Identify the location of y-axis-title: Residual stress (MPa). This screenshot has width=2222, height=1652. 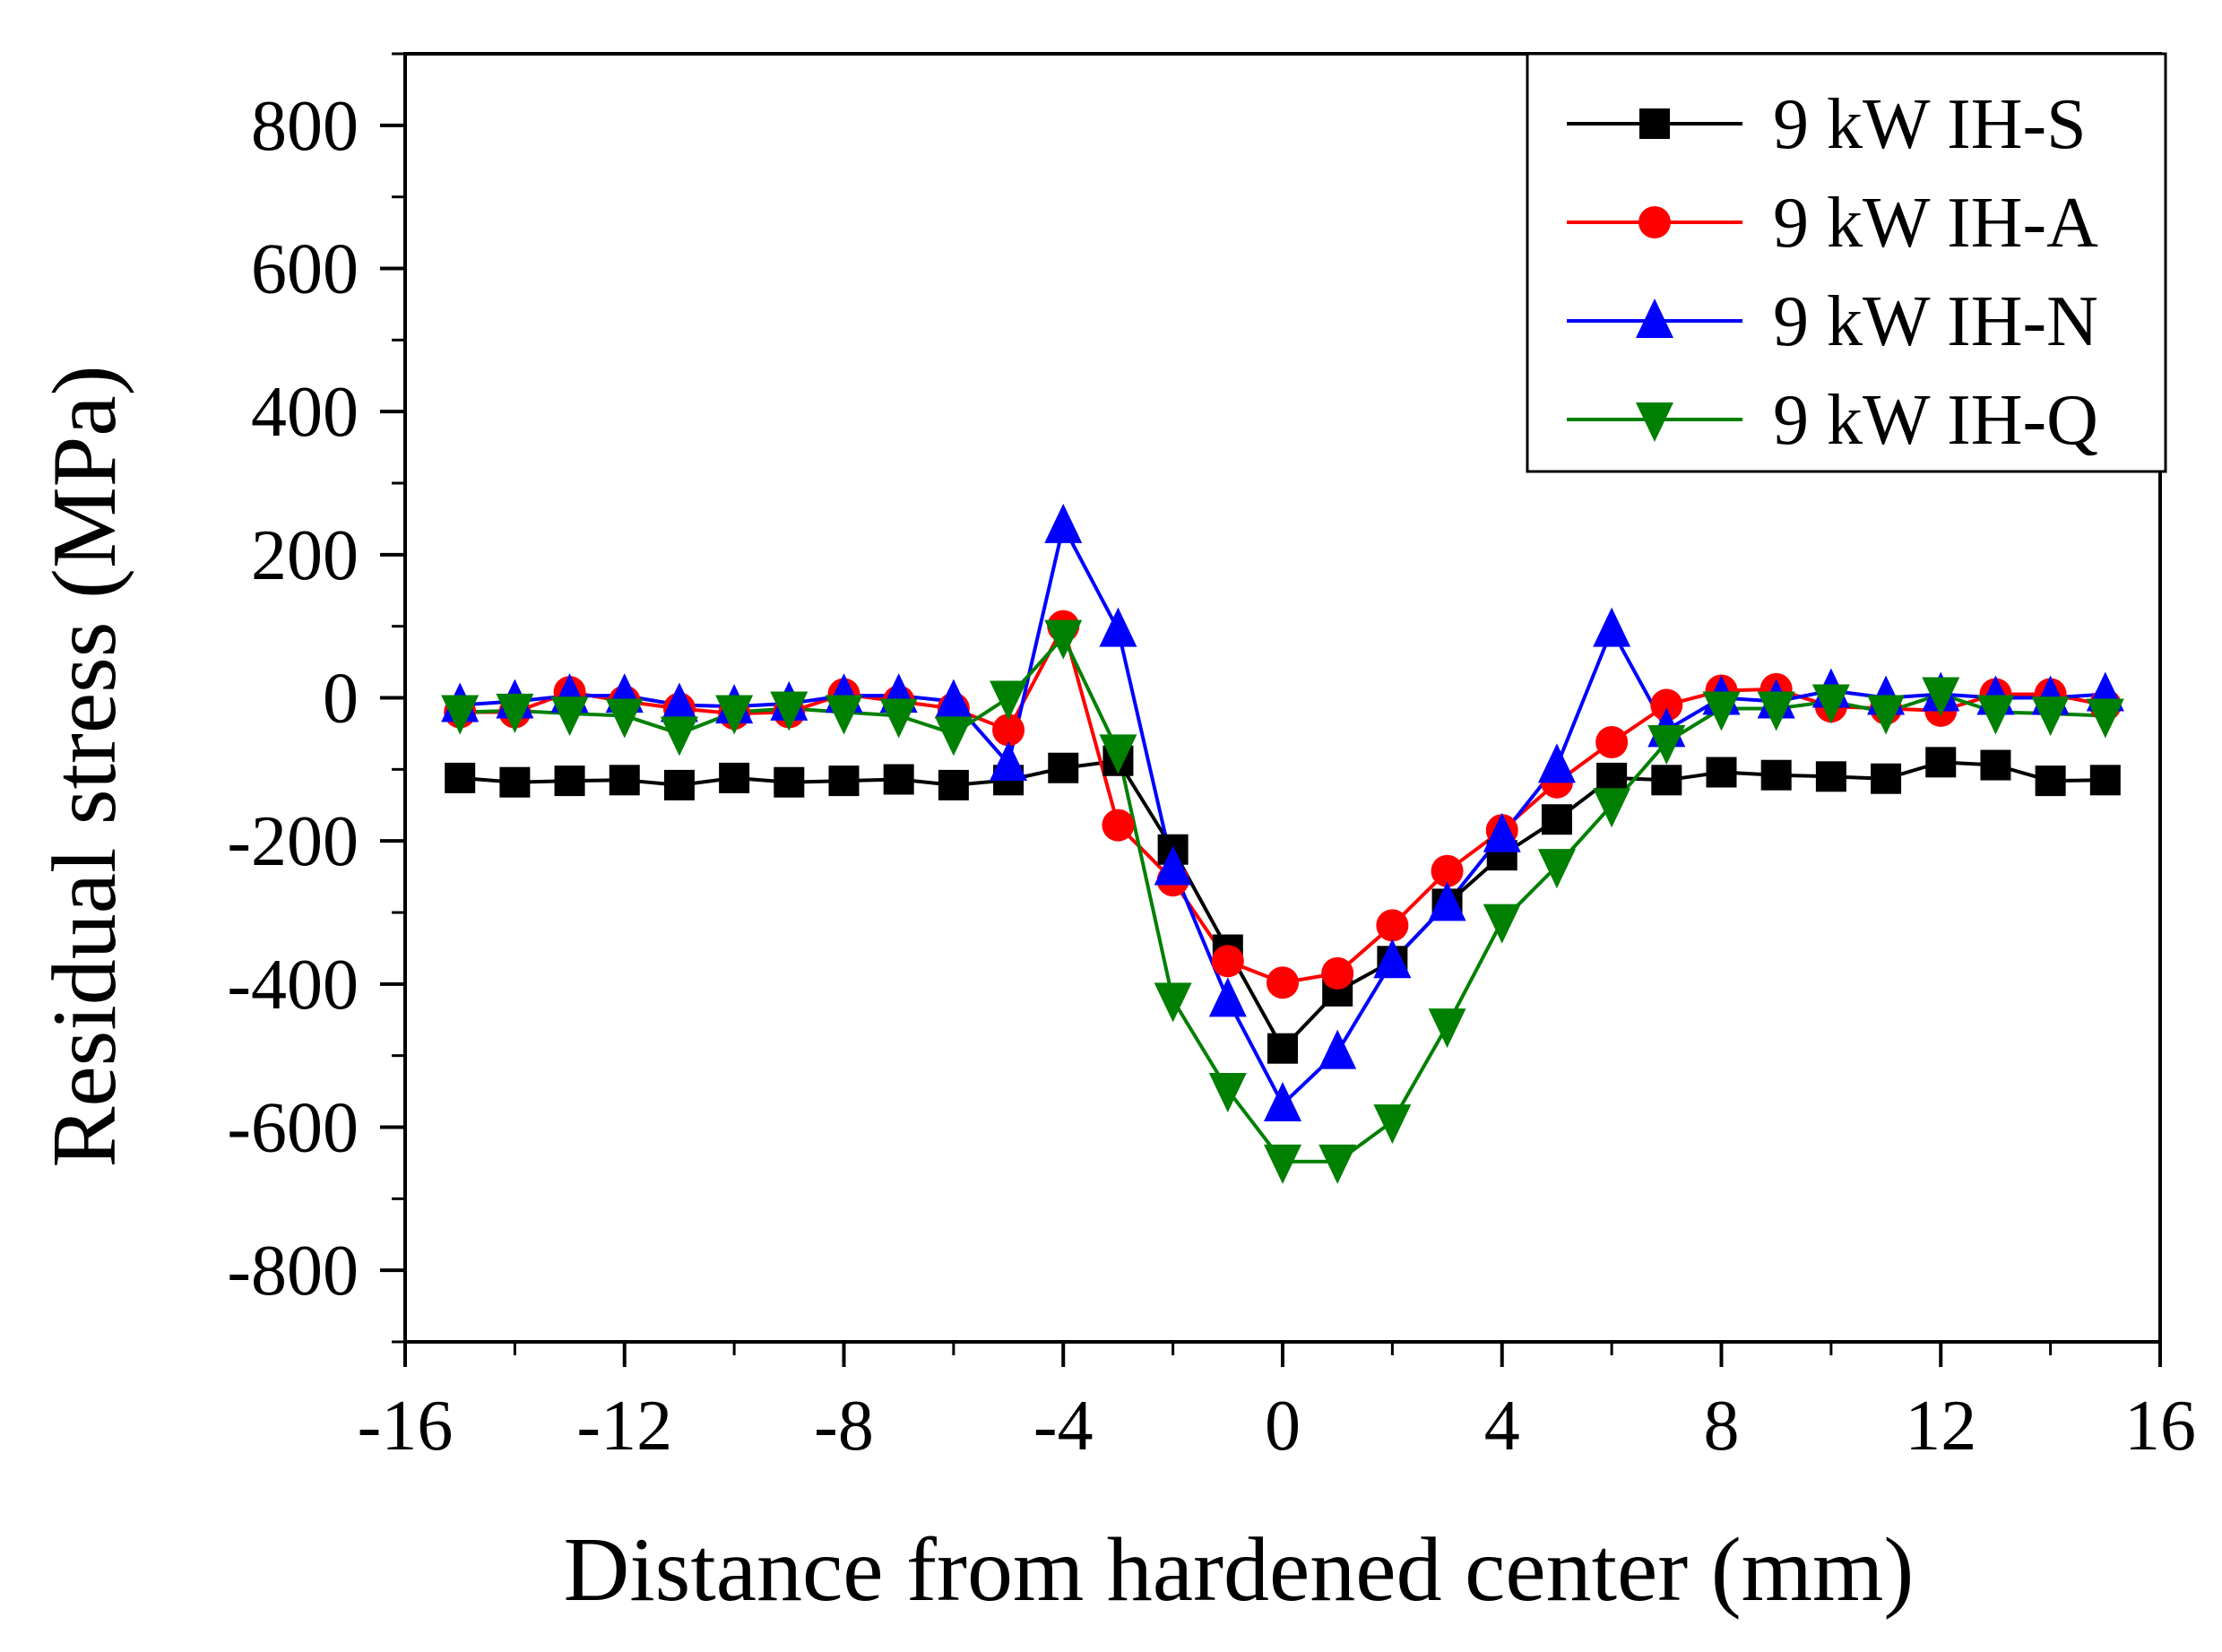
(84, 766).